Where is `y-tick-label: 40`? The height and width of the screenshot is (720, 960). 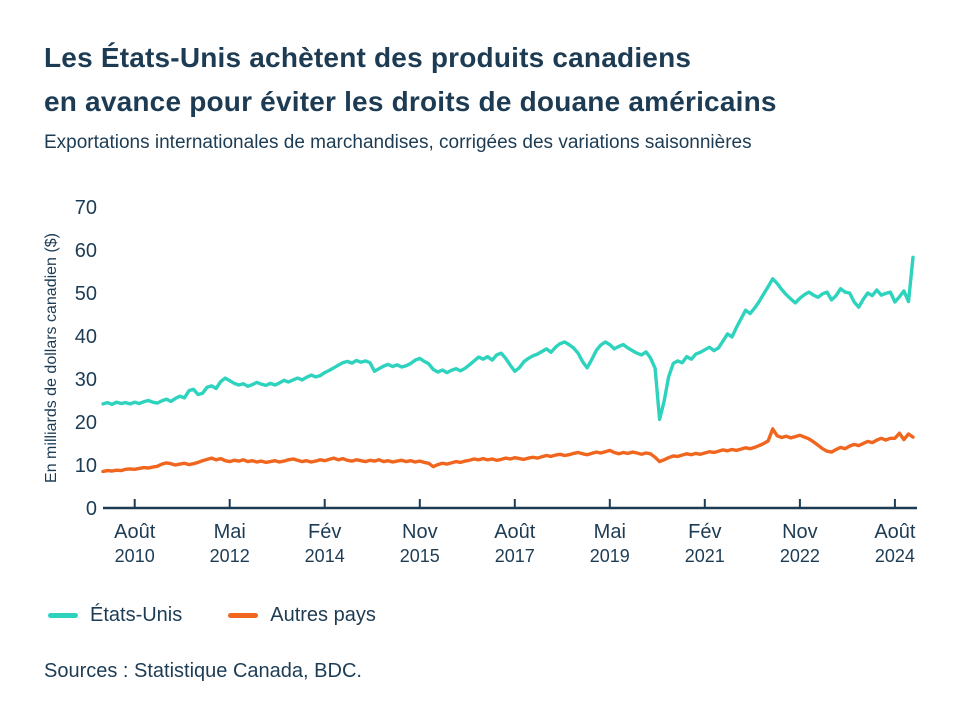 y-tick-label: 40 is located at coordinates (86, 337).